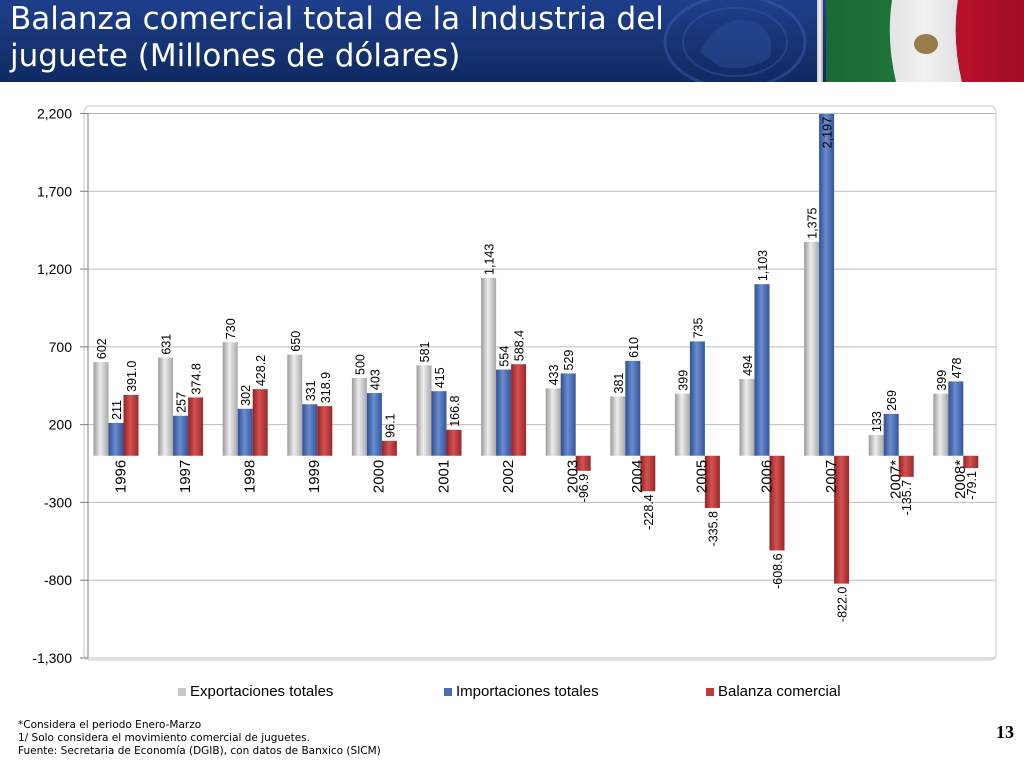 This screenshot has height=768, width=1024. Describe the element at coordinates (634, 347) in the screenshot. I see `data-label-imports: 610` at that location.